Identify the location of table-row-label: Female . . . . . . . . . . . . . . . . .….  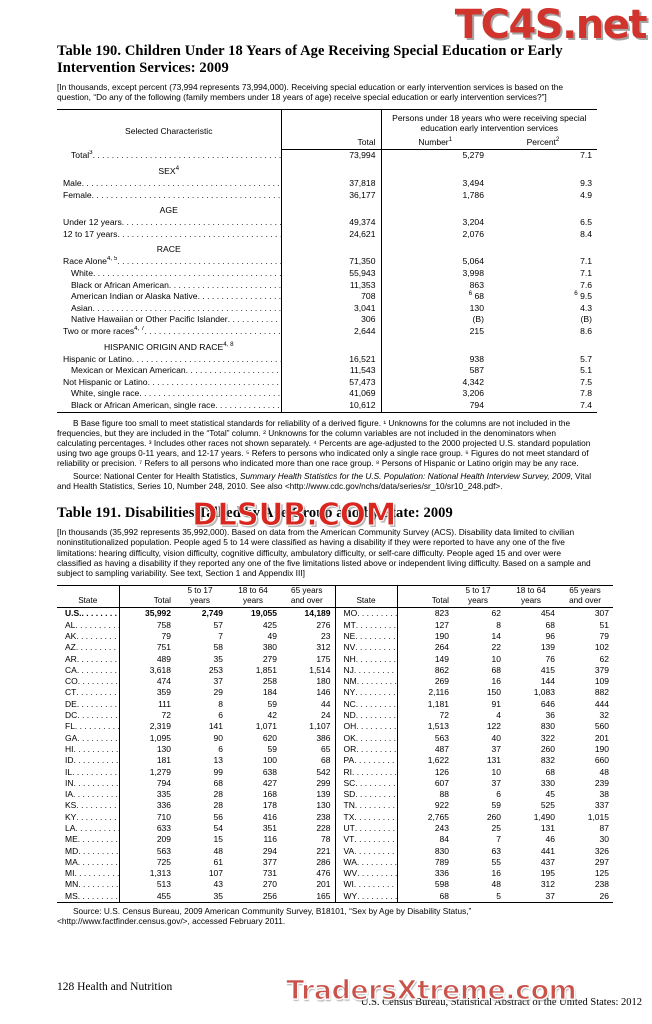
(169, 195).